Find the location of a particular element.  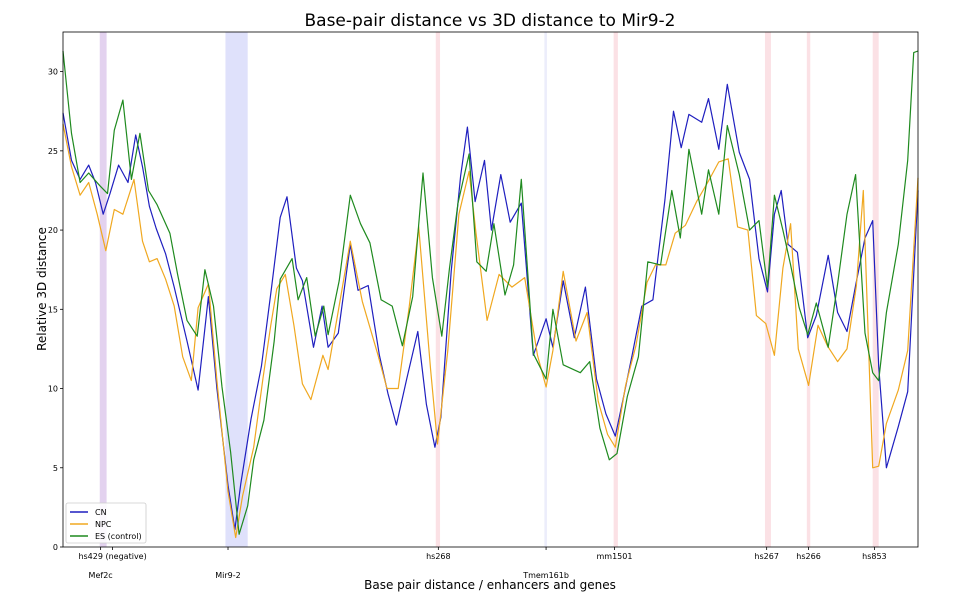

y-tick-label-0: 0 is located at coordinates (55, 547).